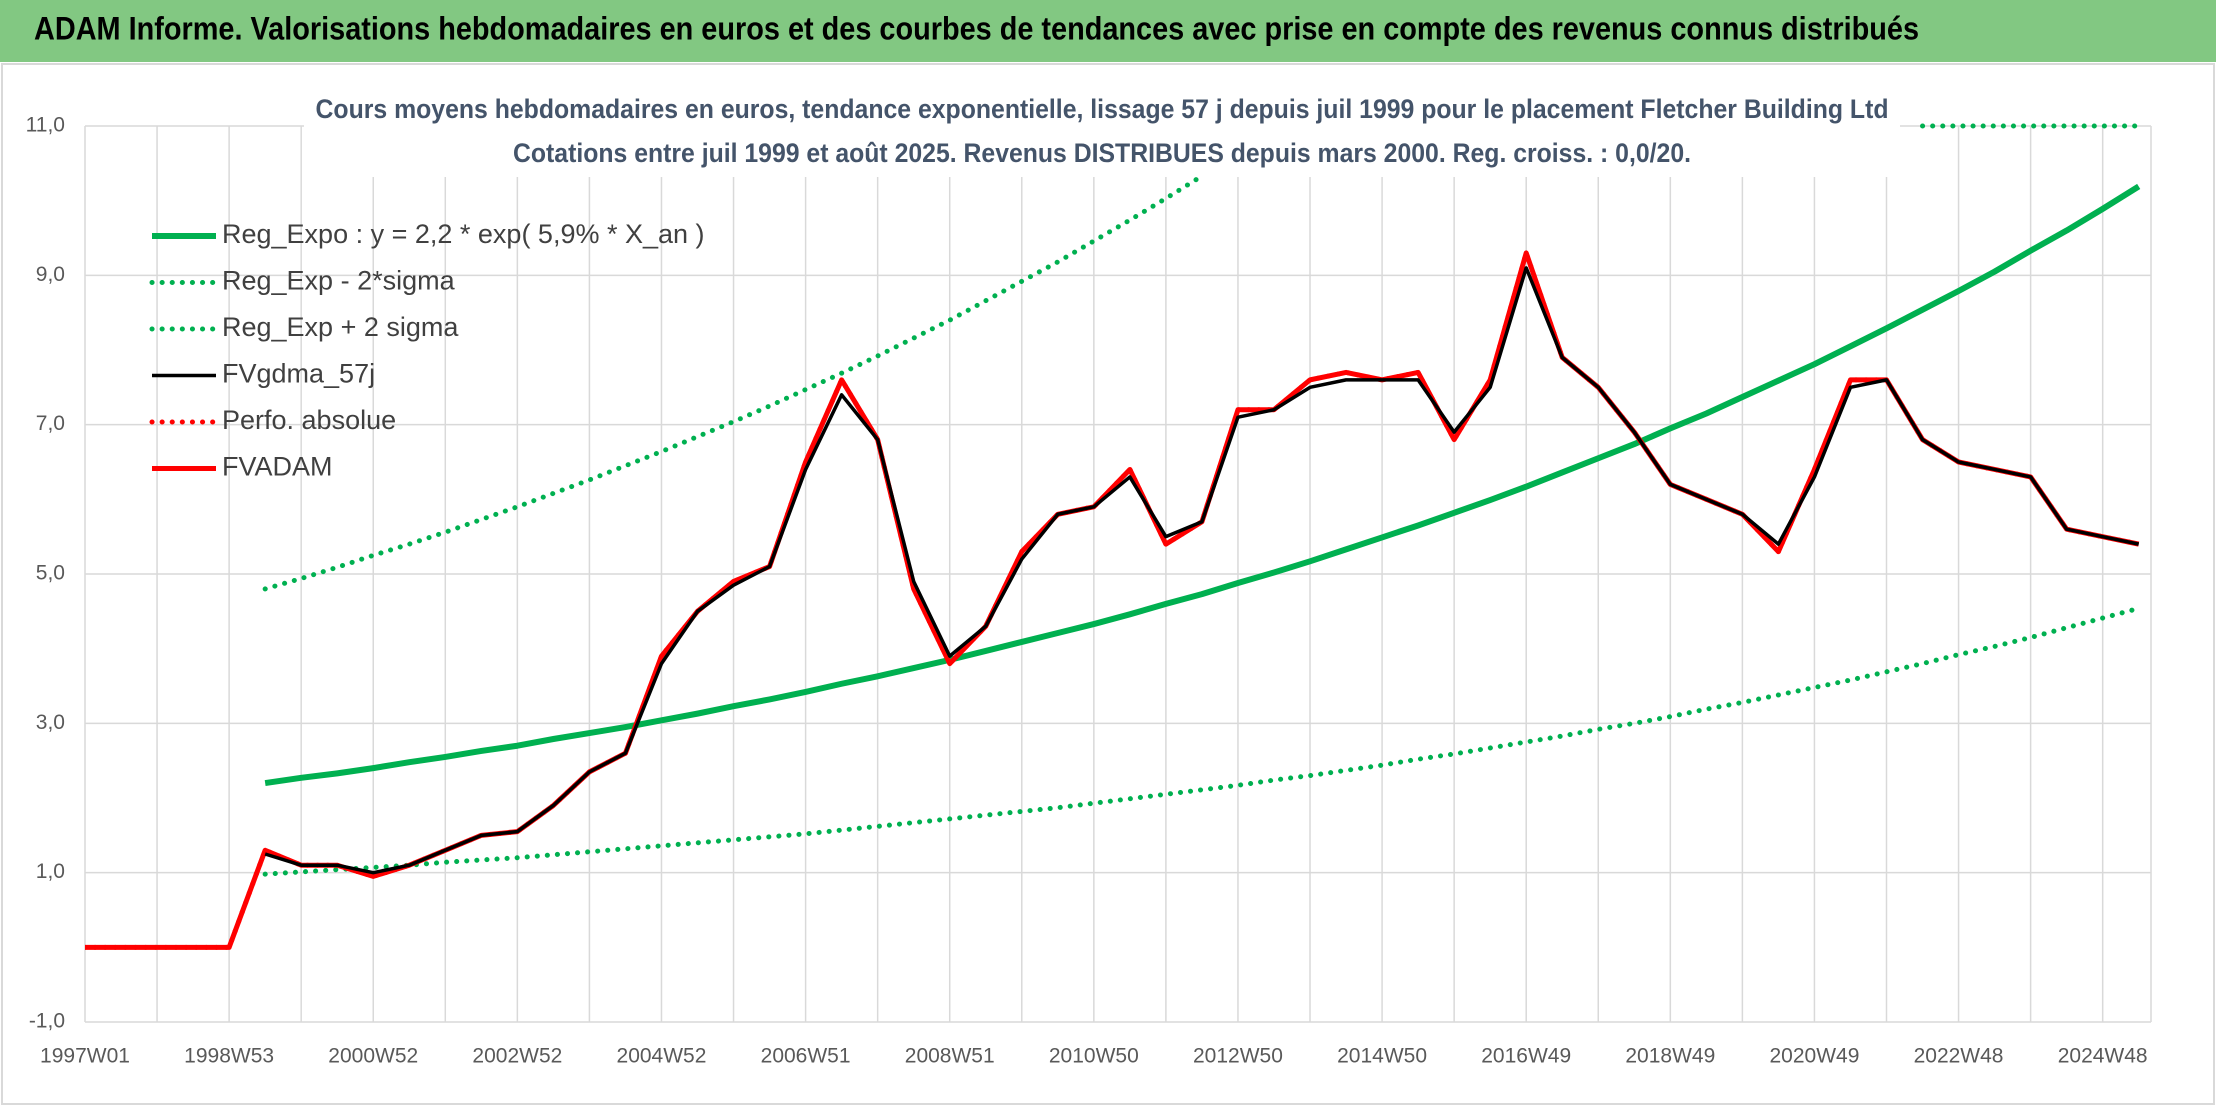  I want to click on title-box, so click(1102, 132).